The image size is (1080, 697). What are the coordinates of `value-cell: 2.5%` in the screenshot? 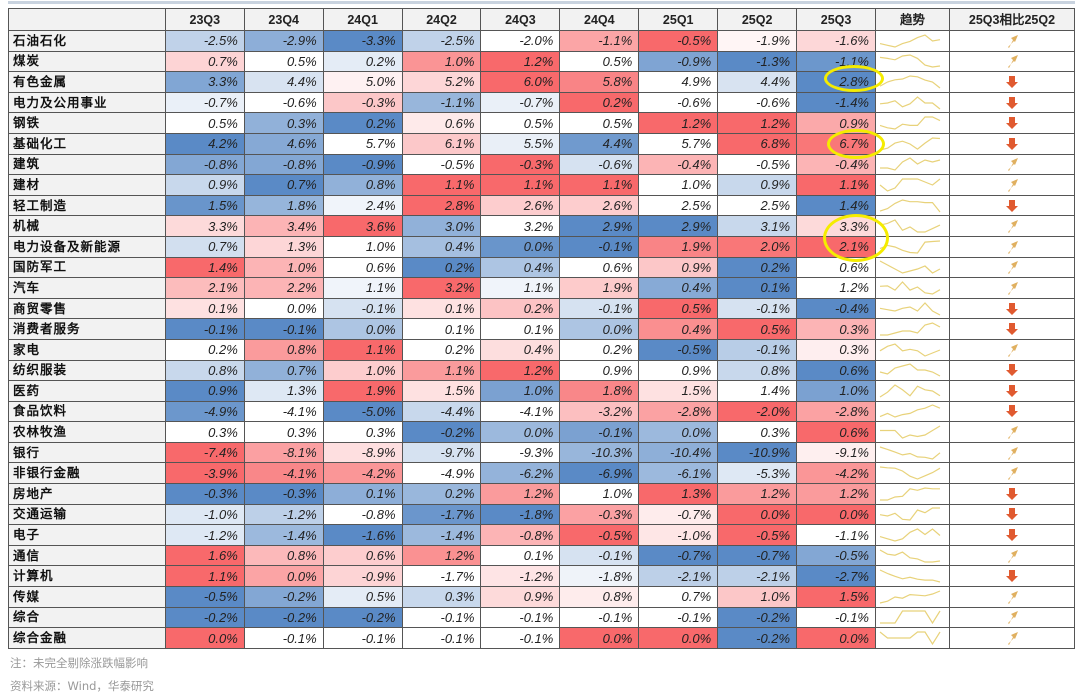 It's located at (757, 205).